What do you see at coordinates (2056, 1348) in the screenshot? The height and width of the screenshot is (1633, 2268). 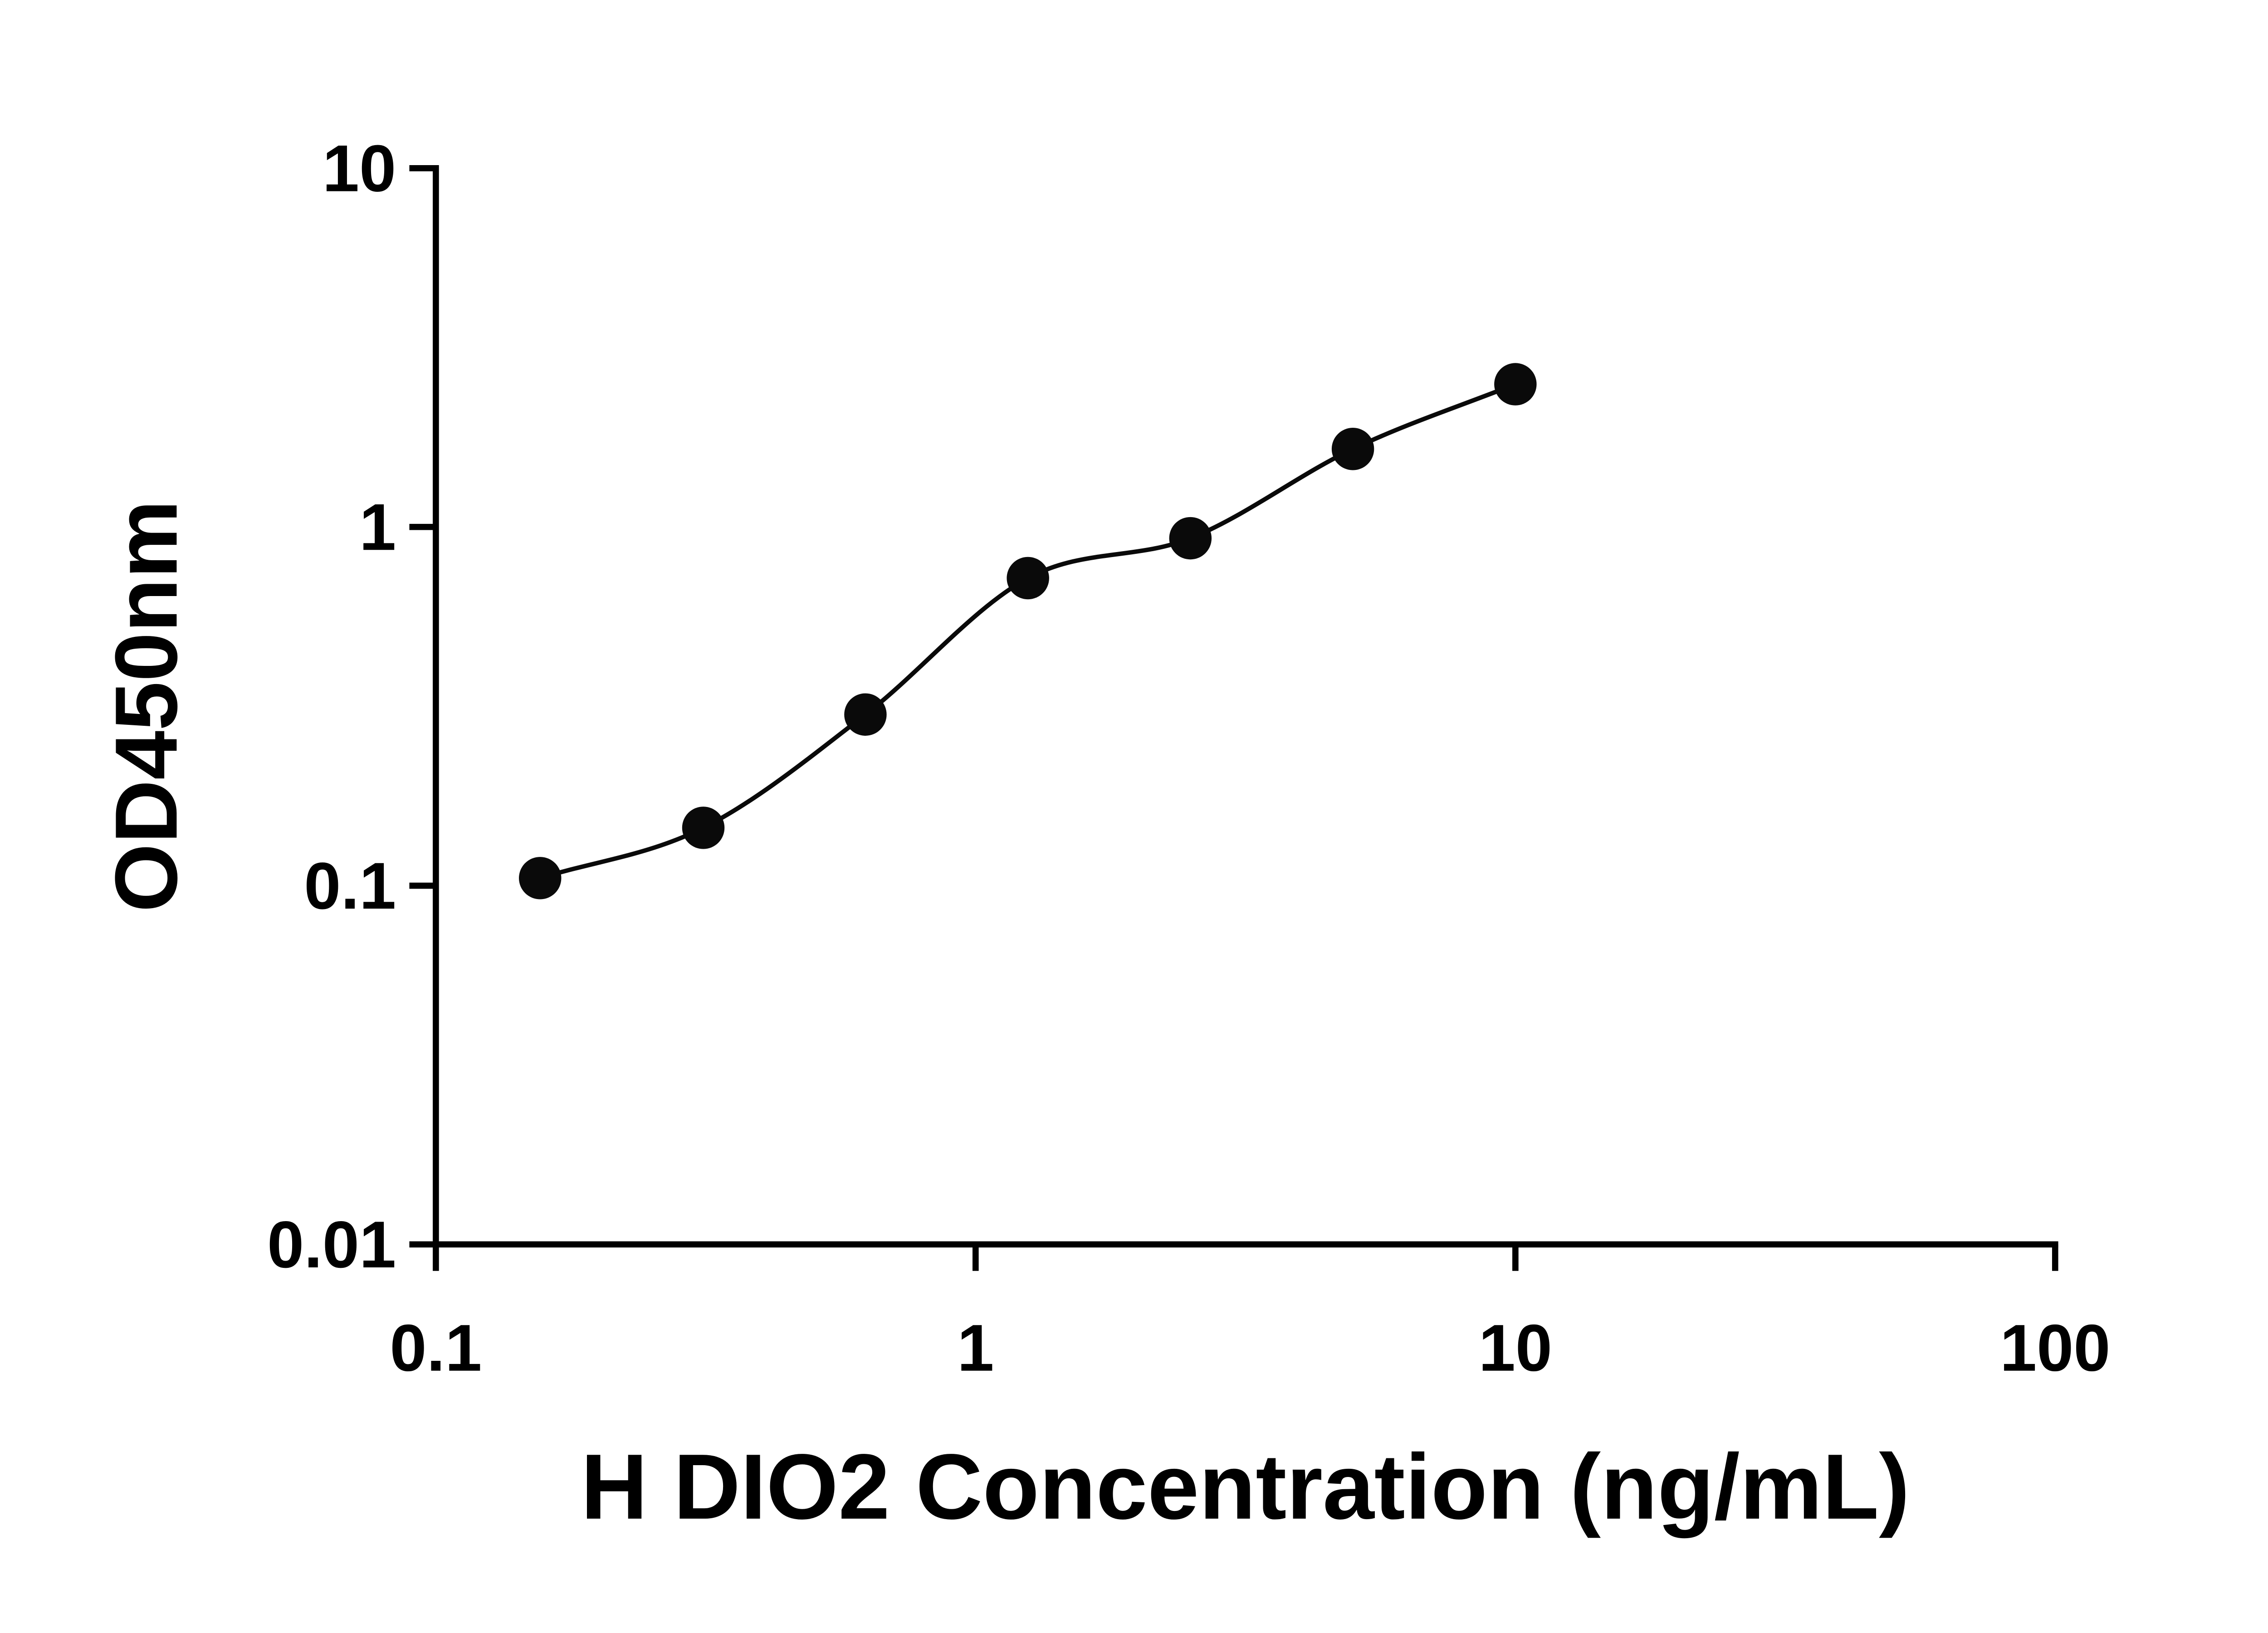 I see `x-tick-label-100: 100` at bounding box center [2056, 1348].